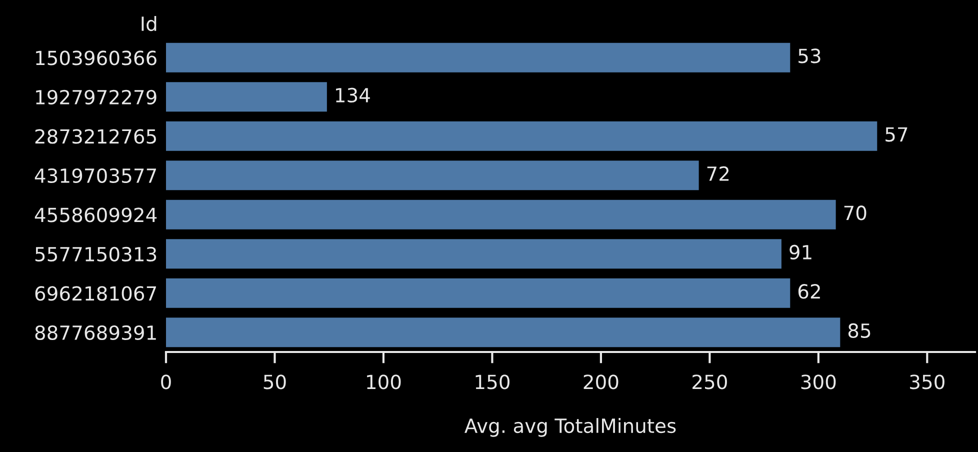  Describe the element at coordinates (601, 382) in the screenshot. I see `x-tick-label: 200` at that location.